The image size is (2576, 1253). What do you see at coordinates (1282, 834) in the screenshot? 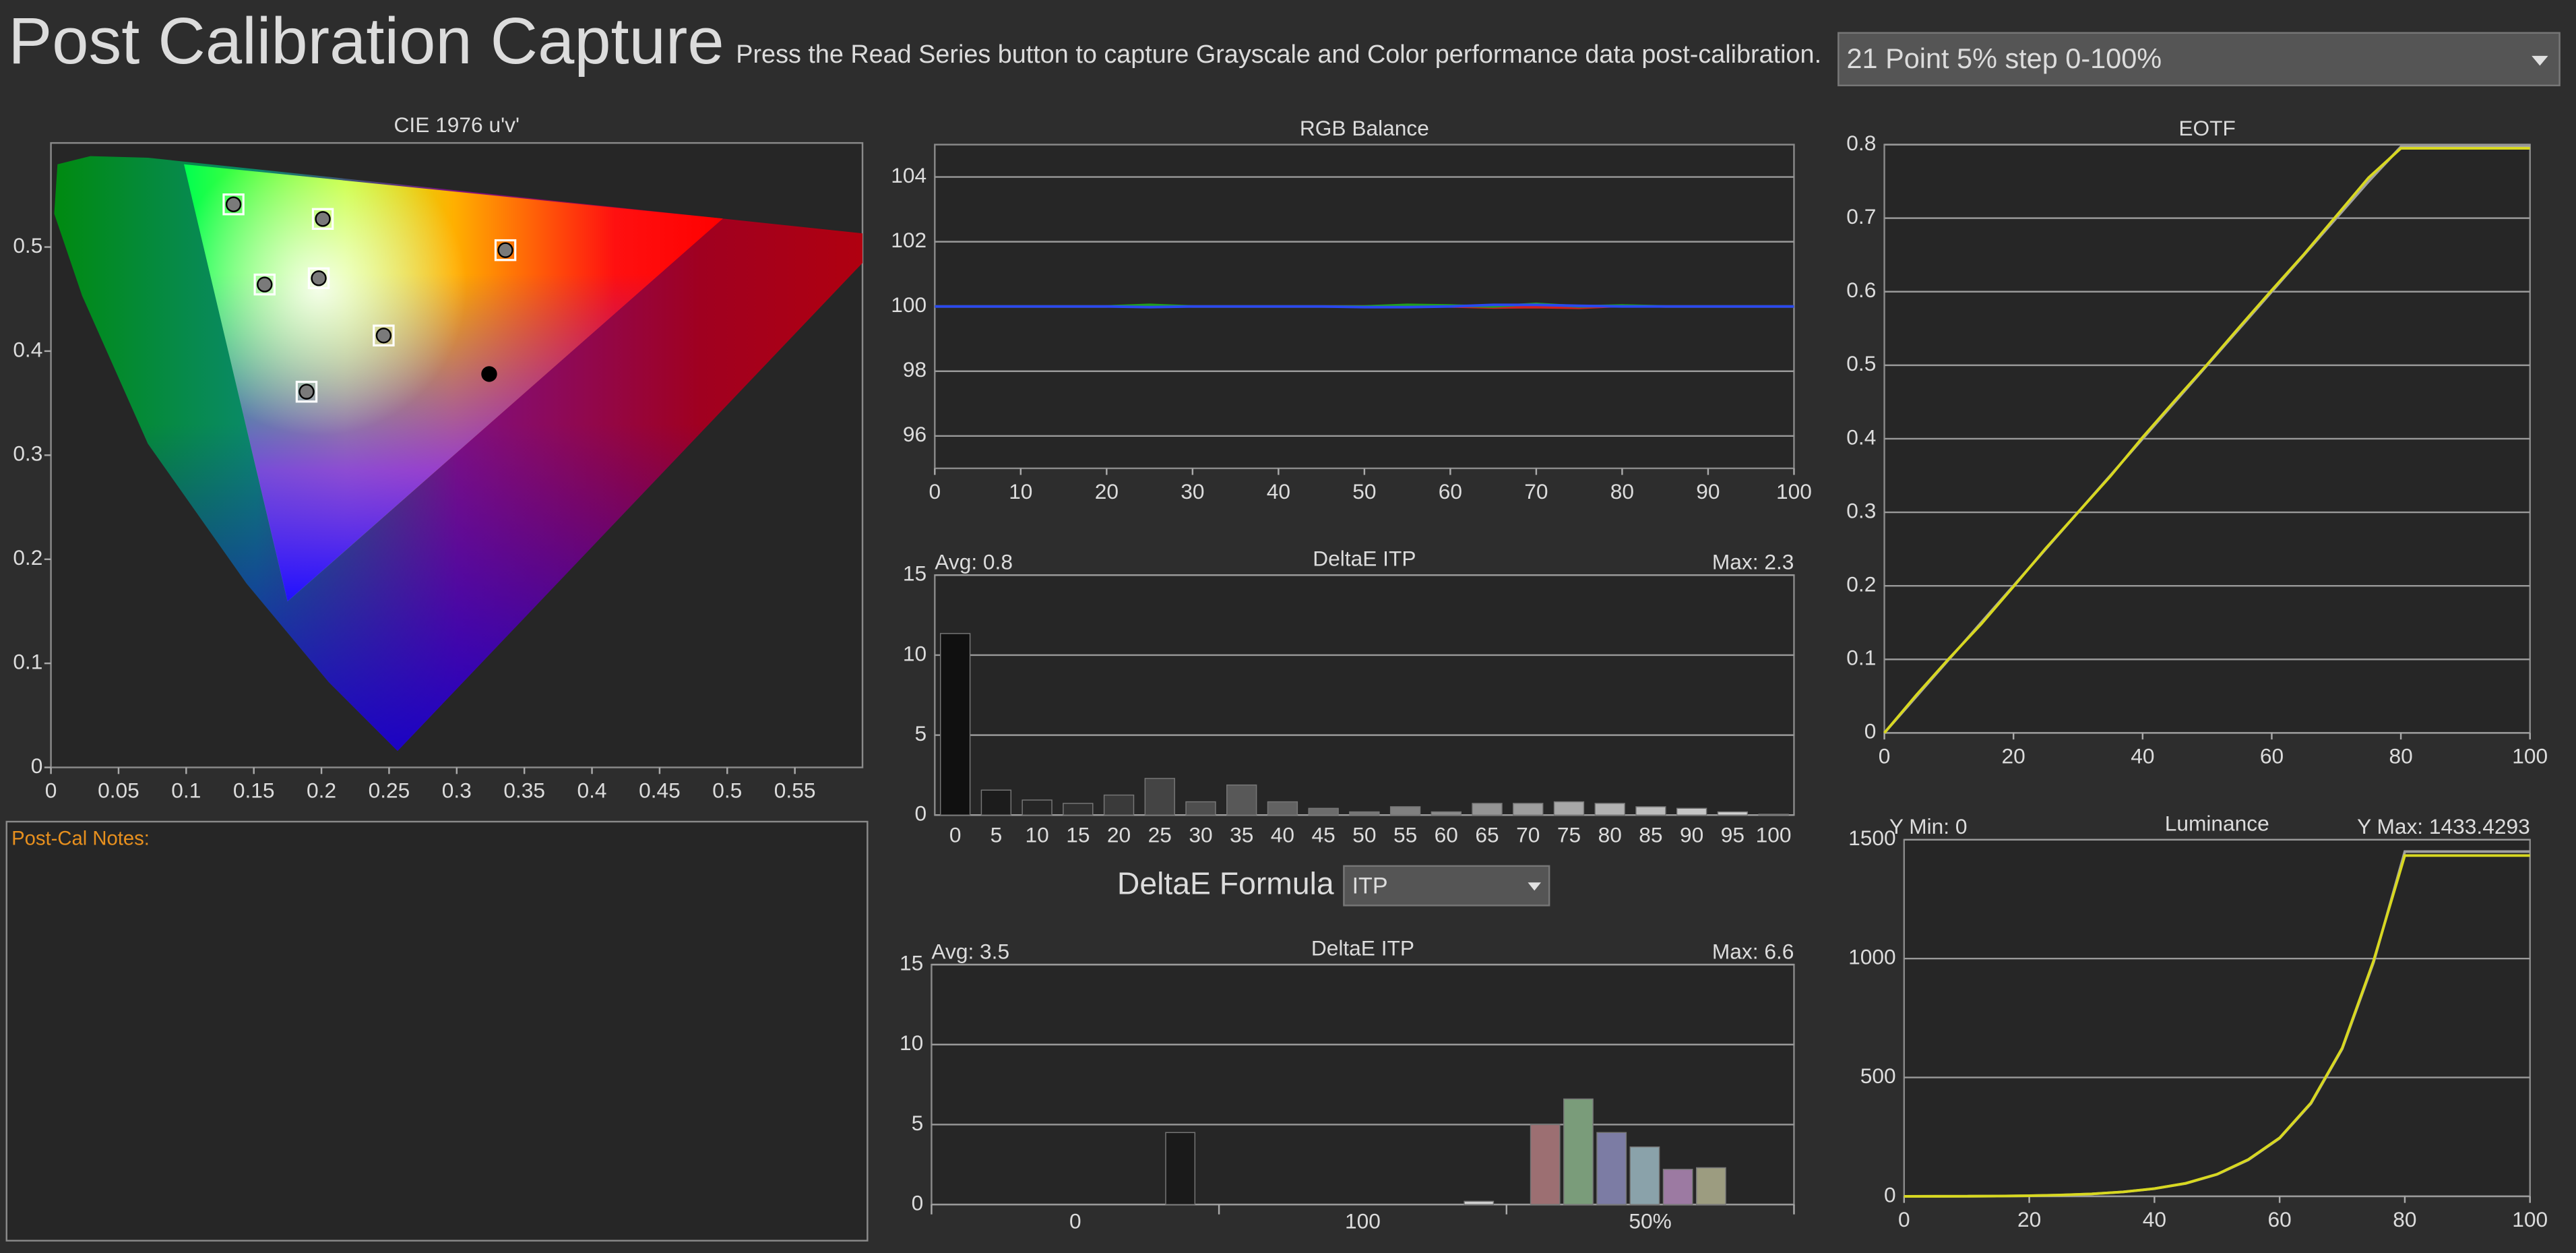
I see `x-tick-label: 40` at bounding box center [1282, 834].